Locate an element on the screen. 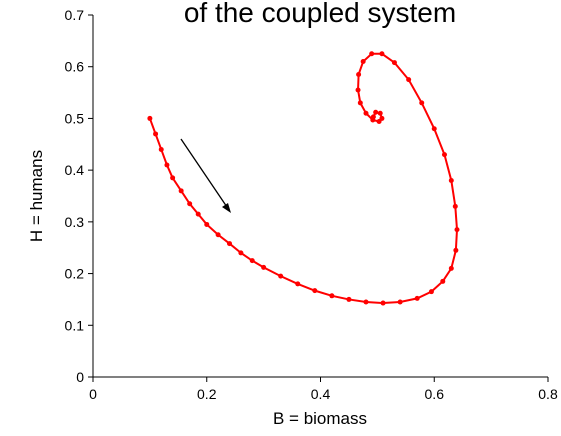 This screenshot has height=436, width=561. x-tick-label: 0.8 is located at coordinates (548, 394).